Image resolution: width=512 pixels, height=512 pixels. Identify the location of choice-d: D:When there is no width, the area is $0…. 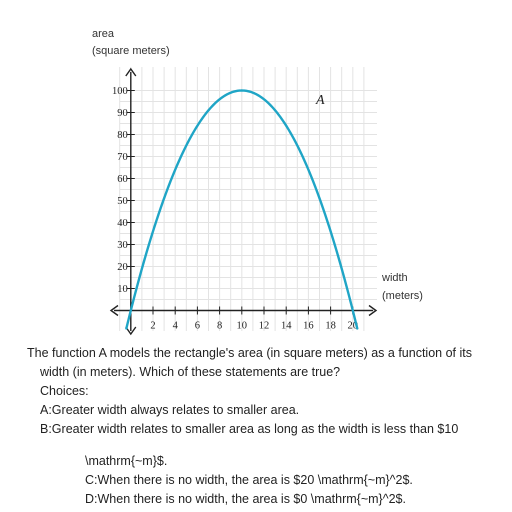
(245, 499).